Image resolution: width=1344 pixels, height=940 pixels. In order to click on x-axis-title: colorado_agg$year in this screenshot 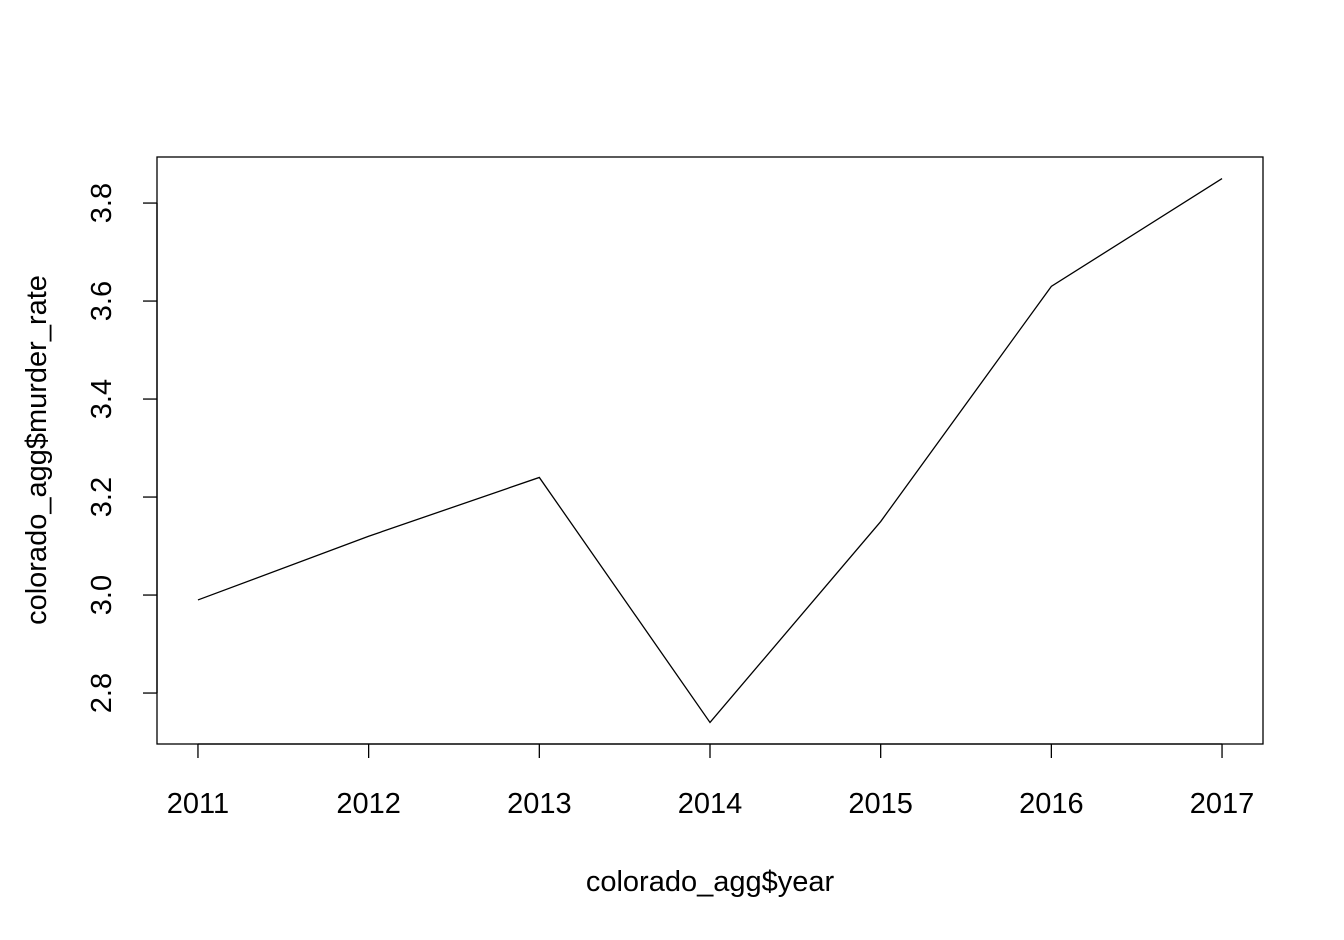, I will do `click(710, 882)`.